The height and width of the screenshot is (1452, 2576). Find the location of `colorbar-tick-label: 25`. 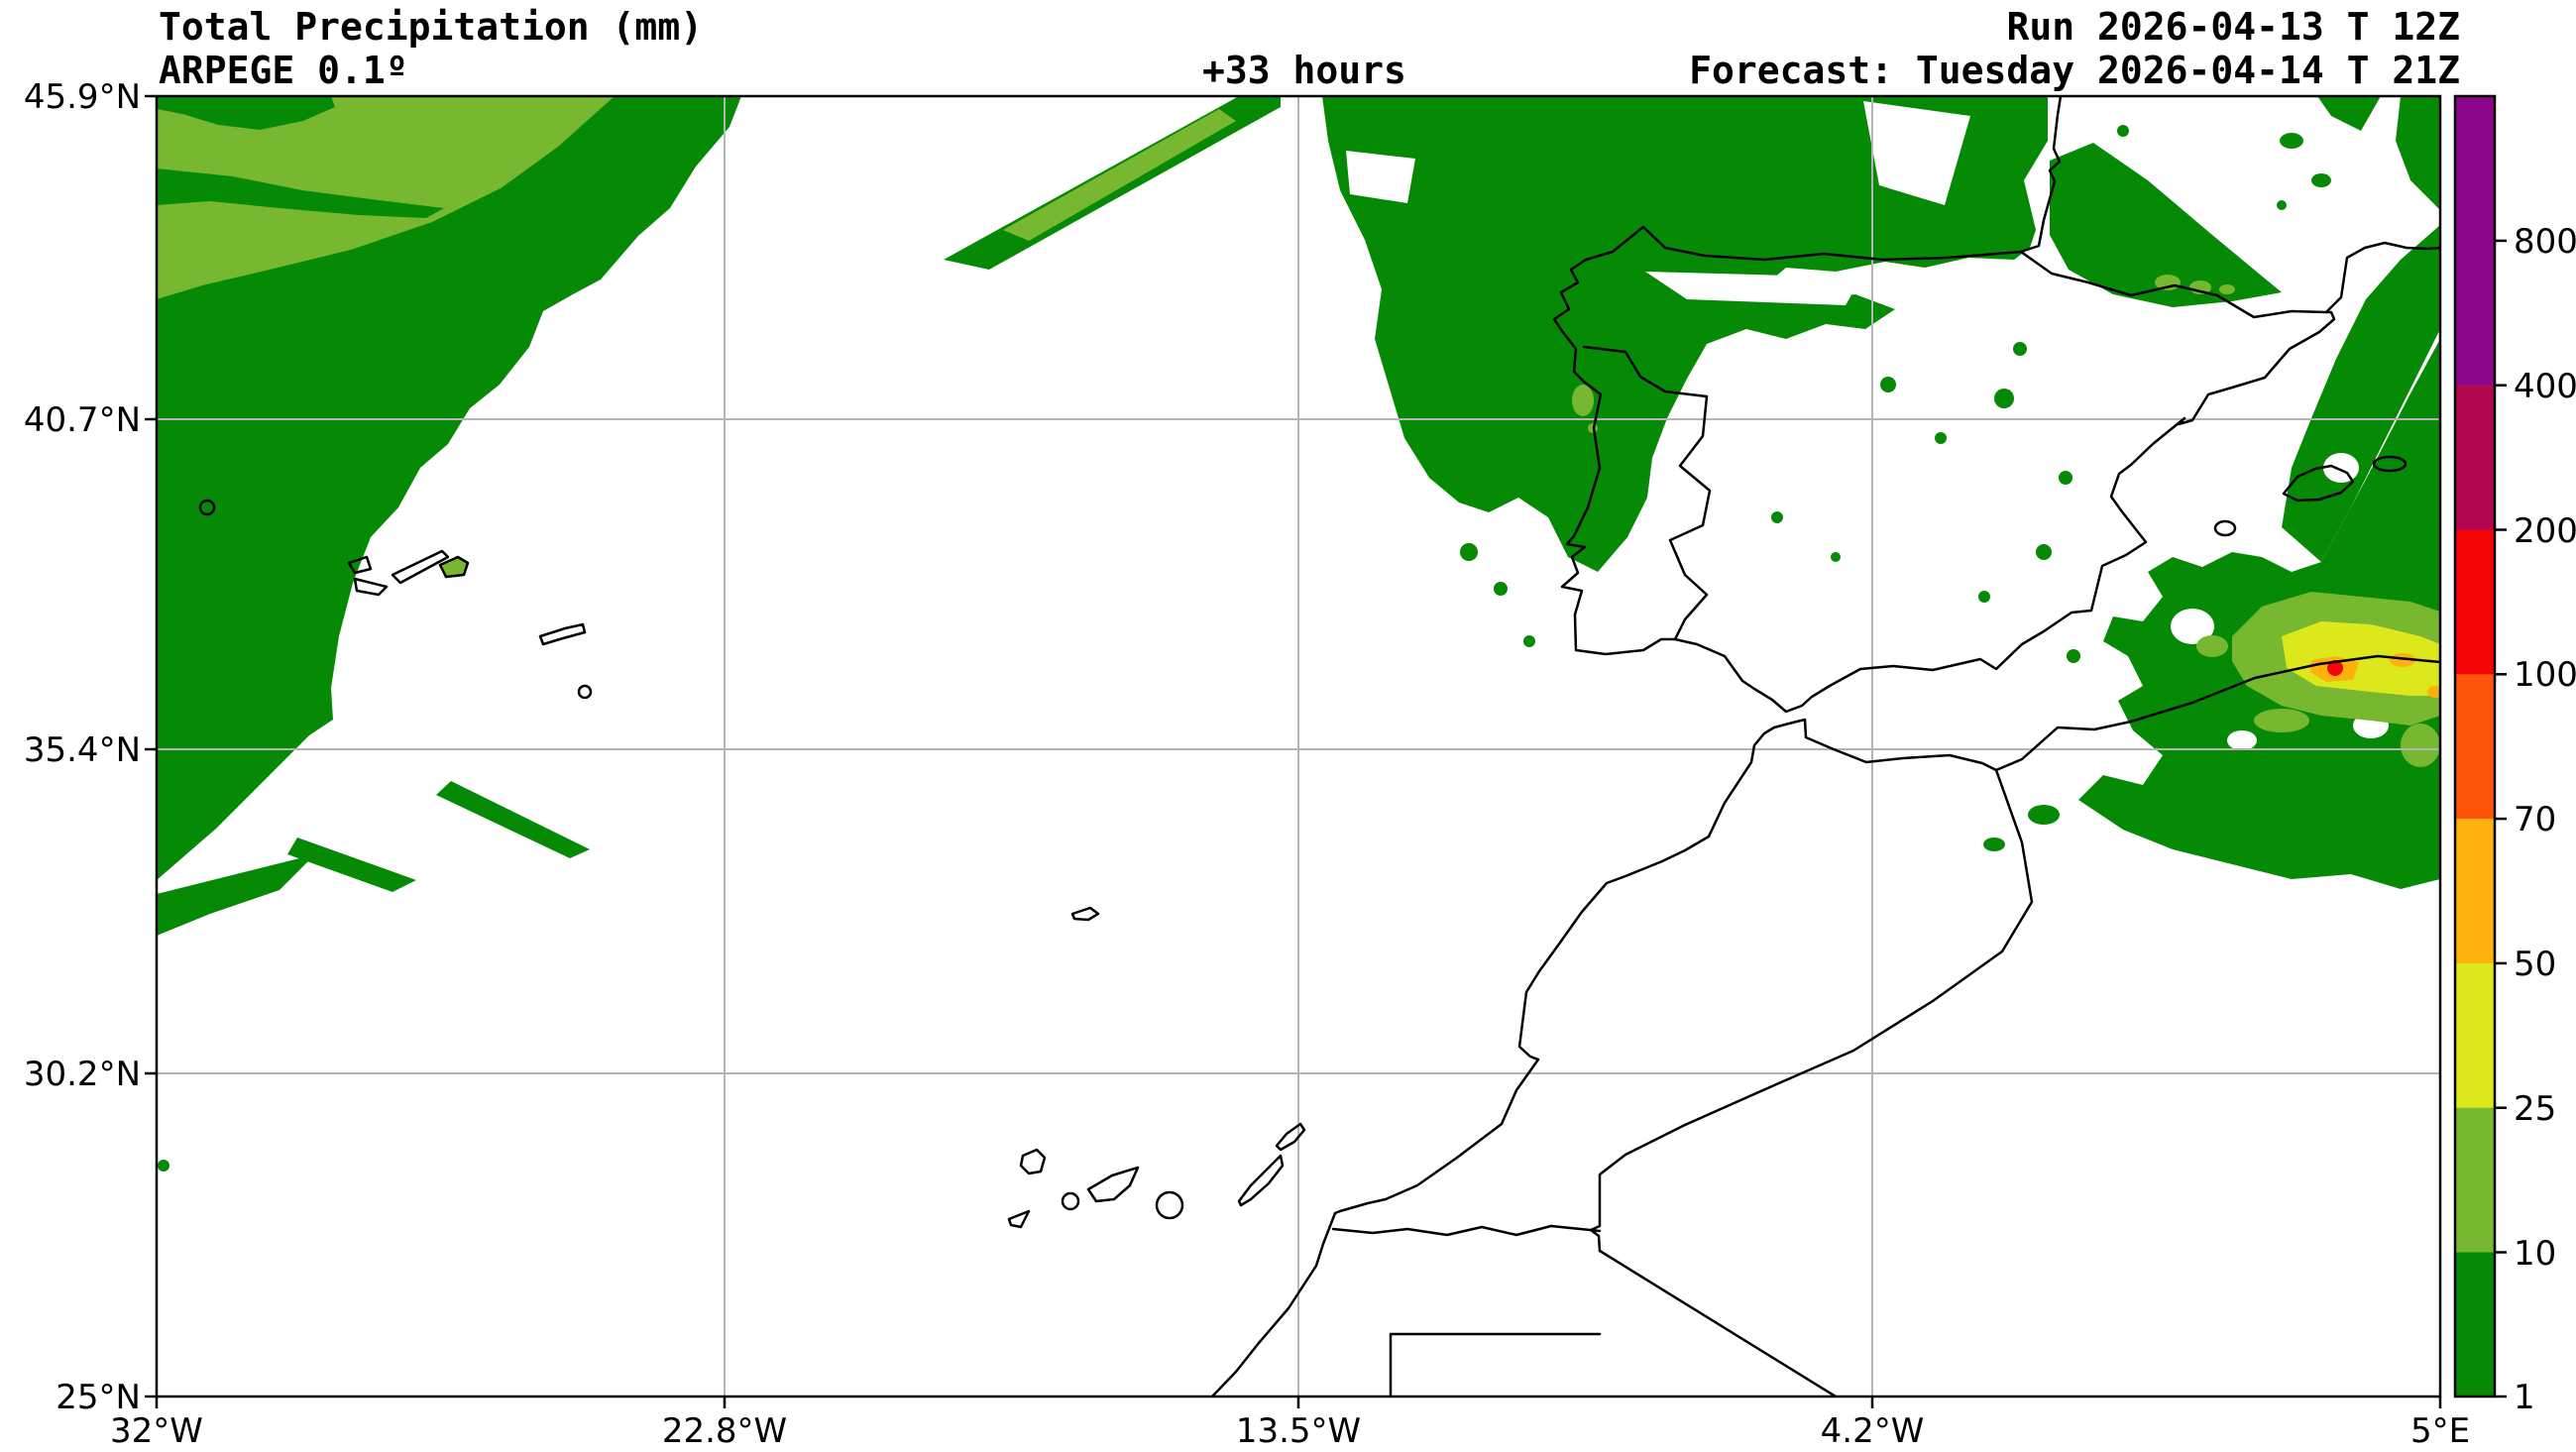

colorbar-tick-label: 25 is located at coordinates (2535, 1109).